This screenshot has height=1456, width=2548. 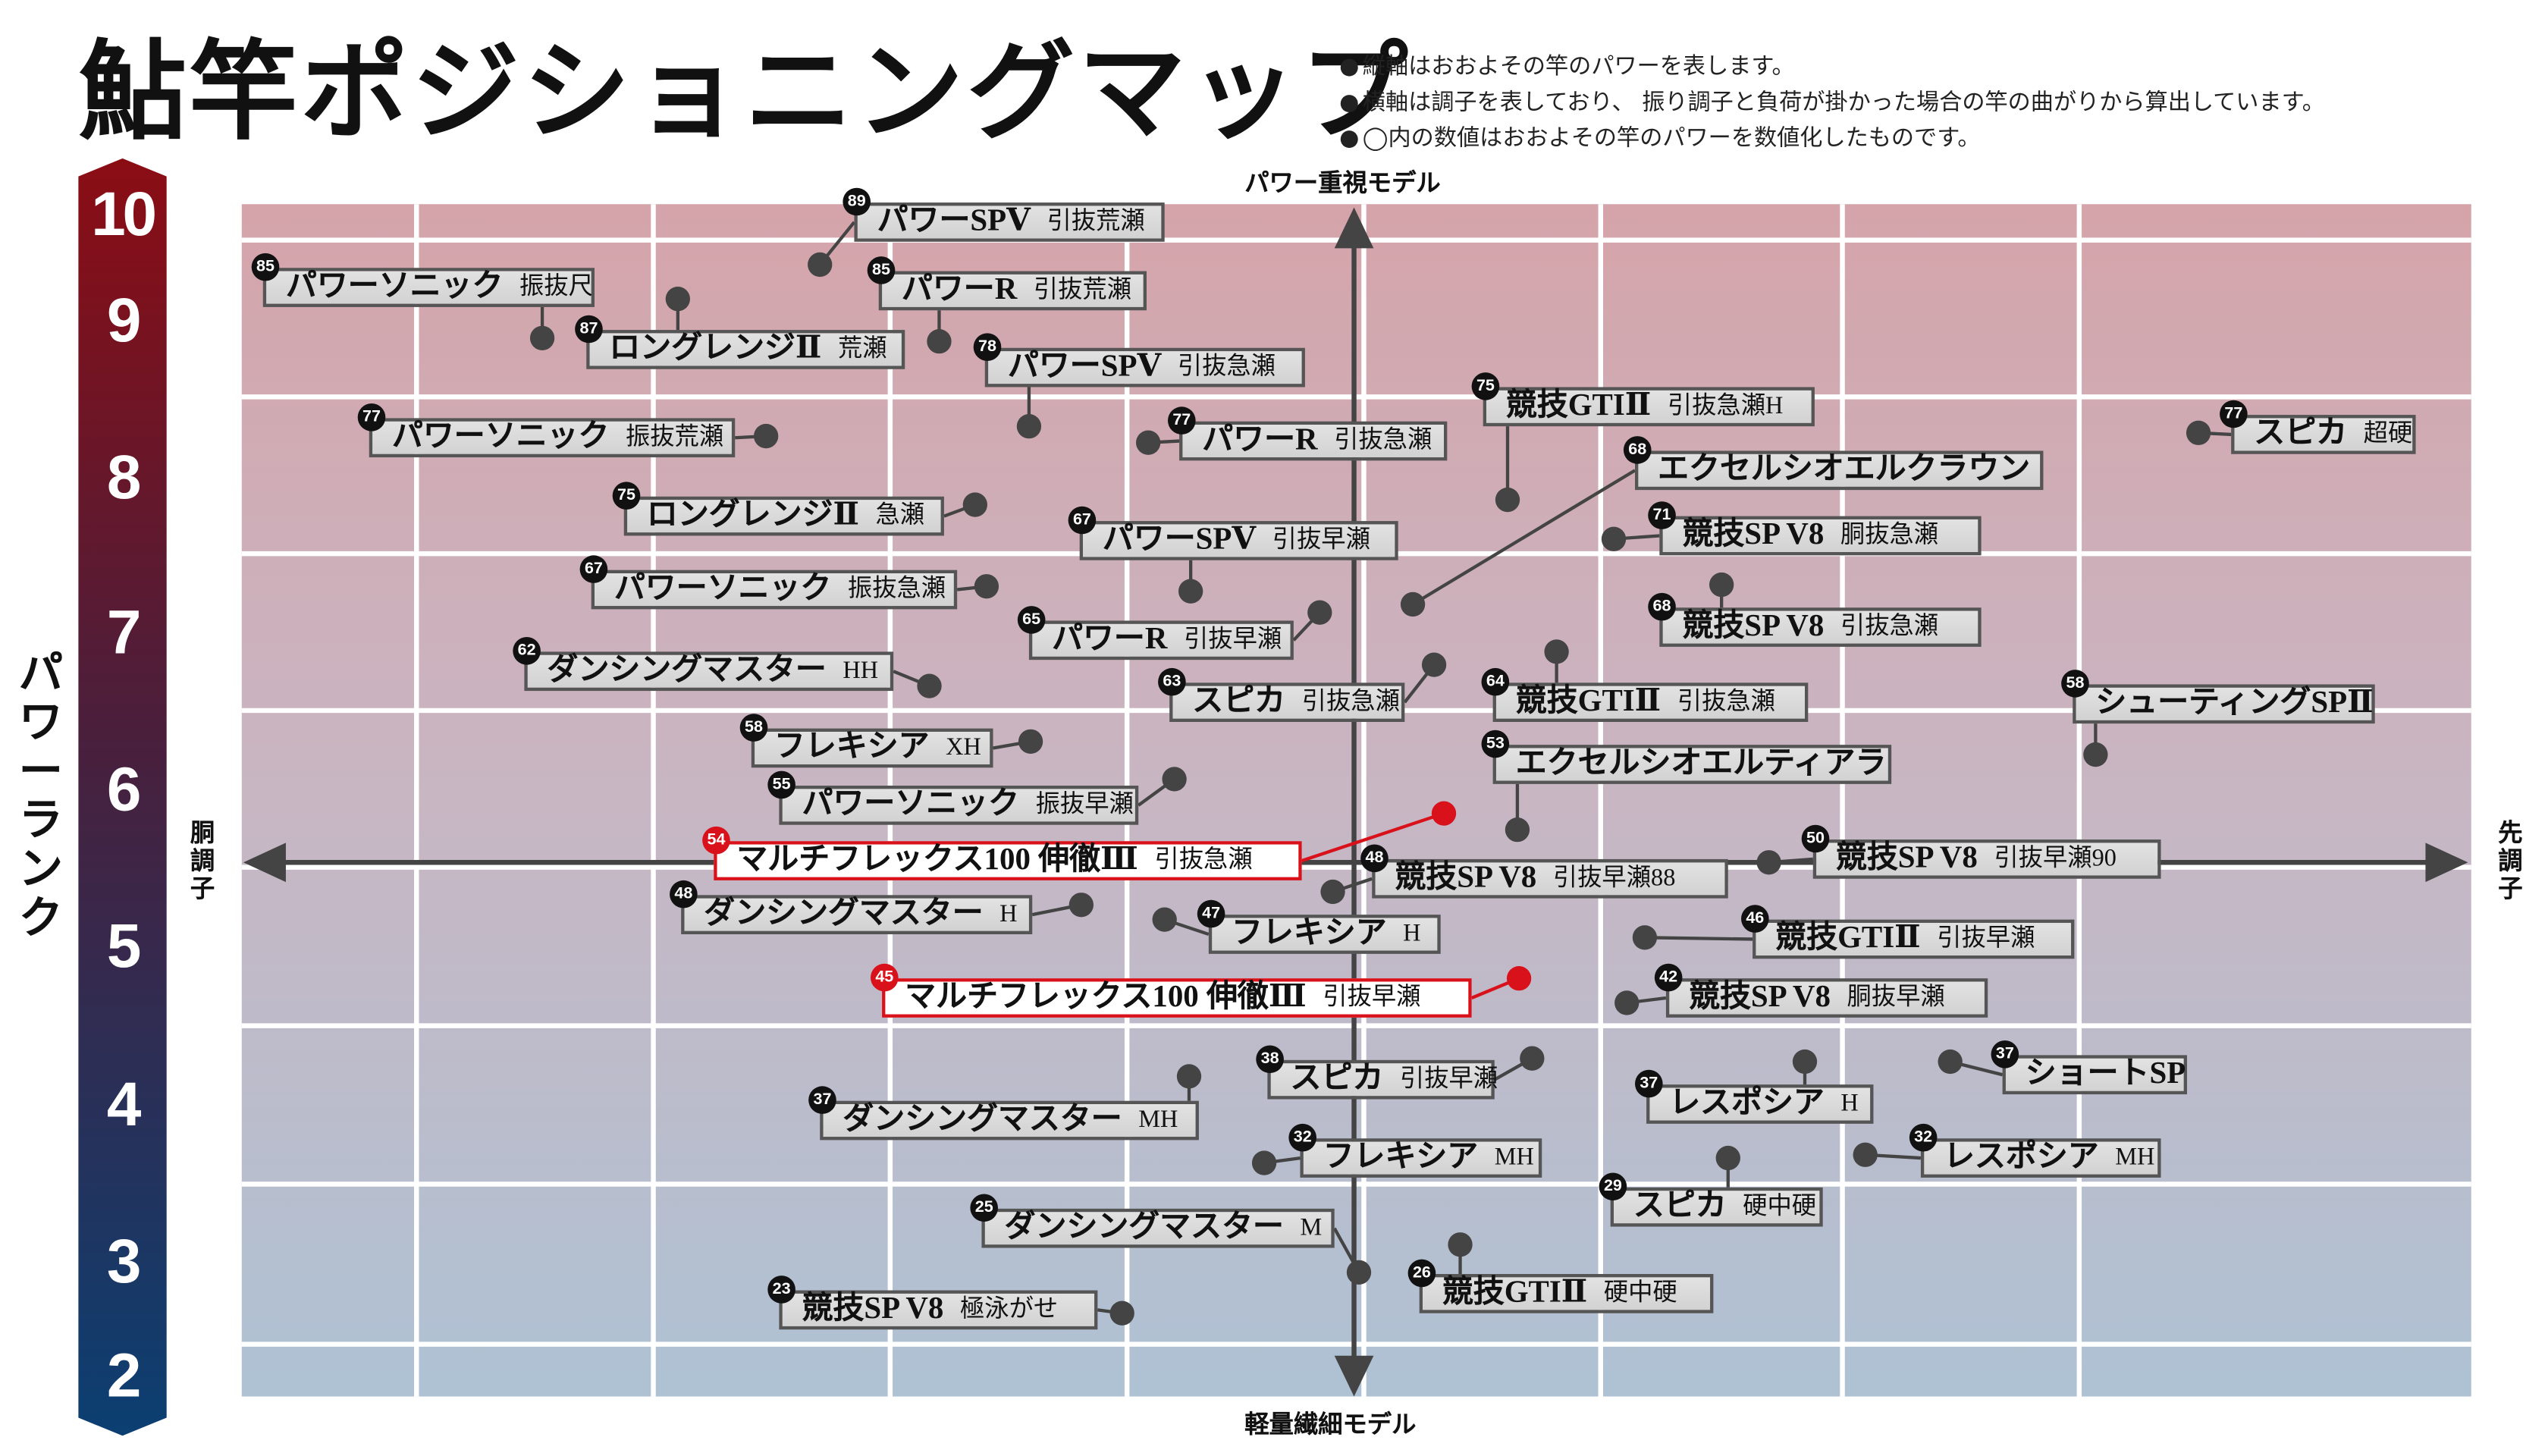 I want to click on rank-tick-8: 8, so click(x=124, y=478).